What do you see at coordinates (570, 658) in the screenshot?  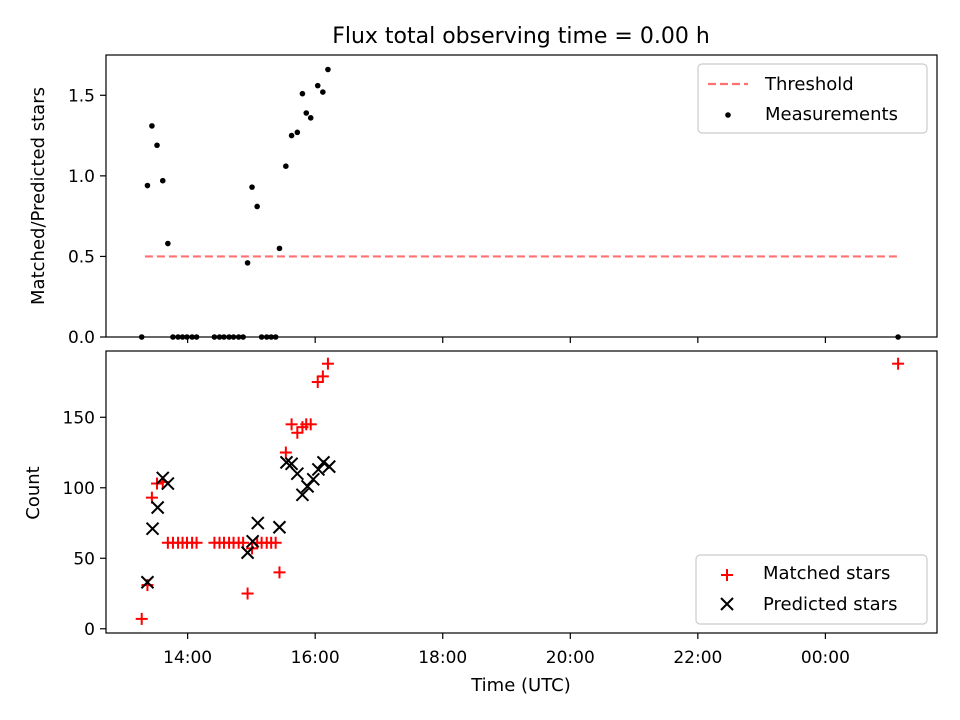 I see `x-tick-label: 20:00` at bounding box center [570, 658].